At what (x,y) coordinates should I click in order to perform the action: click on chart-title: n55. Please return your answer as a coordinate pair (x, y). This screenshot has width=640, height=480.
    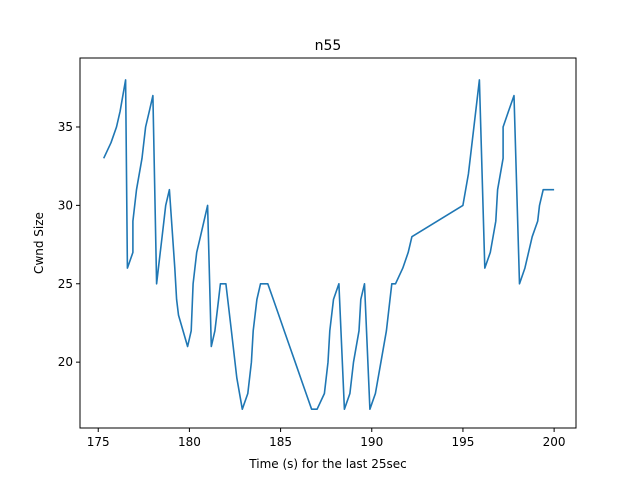
    Looking at the image, I should click on (328, 46).